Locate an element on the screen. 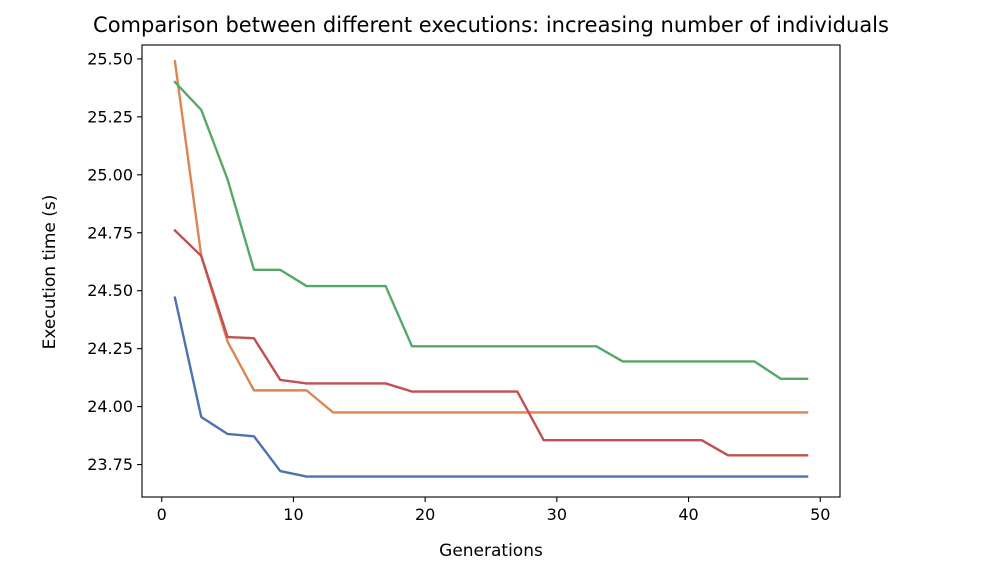 The width and height of the screenshot is (981, 577). x-tick-label: 10 is located at coordinates (293, 514).